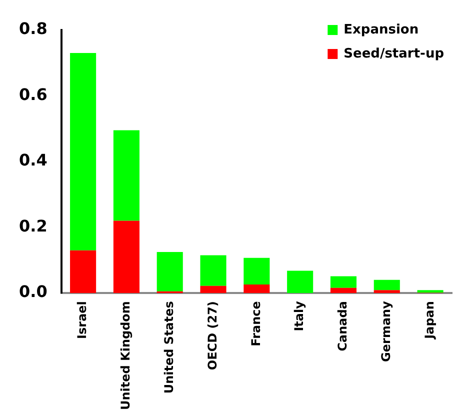 The image size is (462, 413). What do you see at coordinates (381, 30) in the screenshot?
I see `legend-label: Expansion` at bounding box center [381, 30].